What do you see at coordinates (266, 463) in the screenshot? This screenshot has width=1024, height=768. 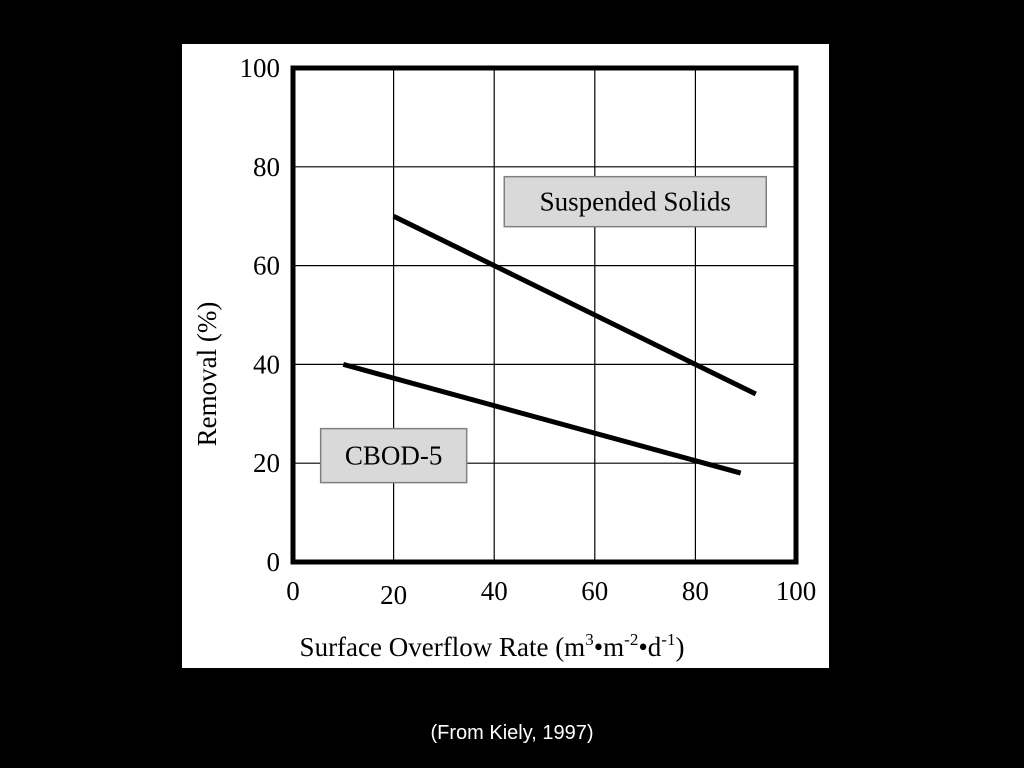 I see `y-tick-label: 20` at bounding box center [266, 463].